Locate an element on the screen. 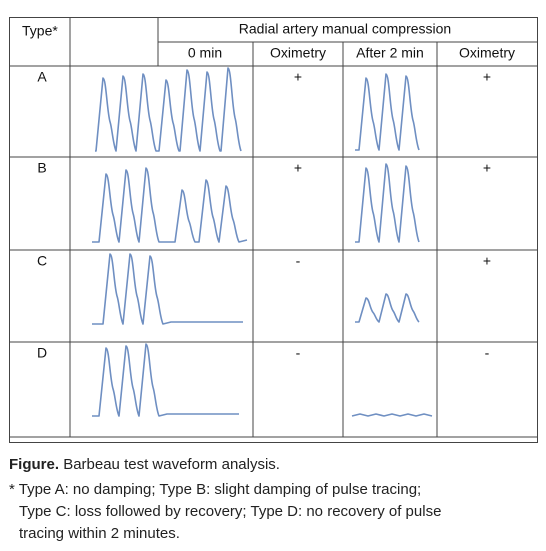 The image size is (546, 551). row-type: D is located at coordinates (42, 353).